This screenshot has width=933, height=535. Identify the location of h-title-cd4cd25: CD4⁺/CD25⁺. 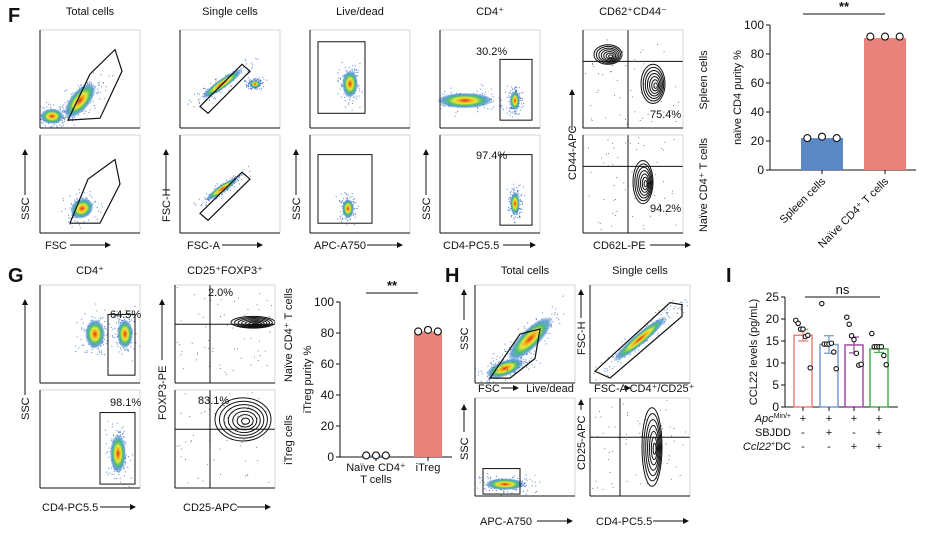
(662, 389).